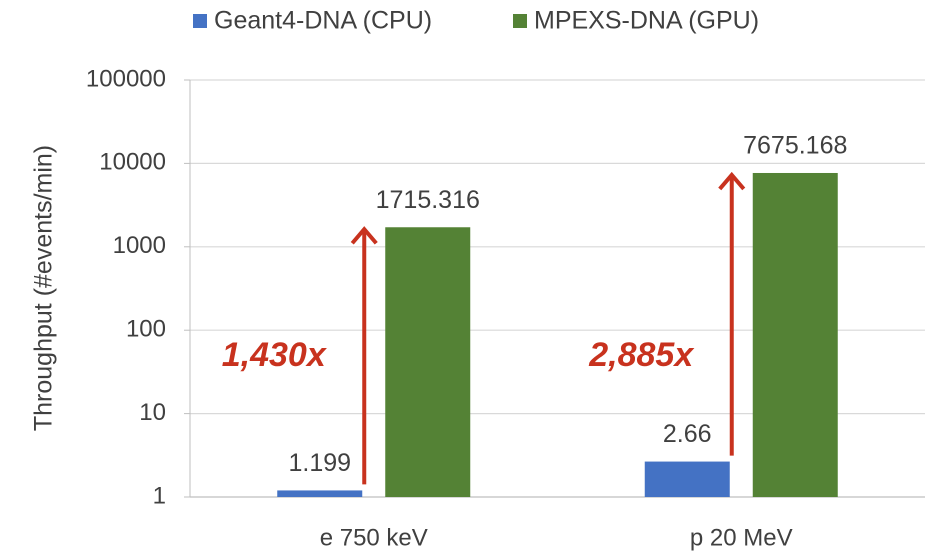 The width and height of the screenshot is (936, 552). What do you see at coordinates (323, 21) in the screenshot?
I see `legend-label: Geant4-DNA (CPU)` at bounding box center [323, 21].